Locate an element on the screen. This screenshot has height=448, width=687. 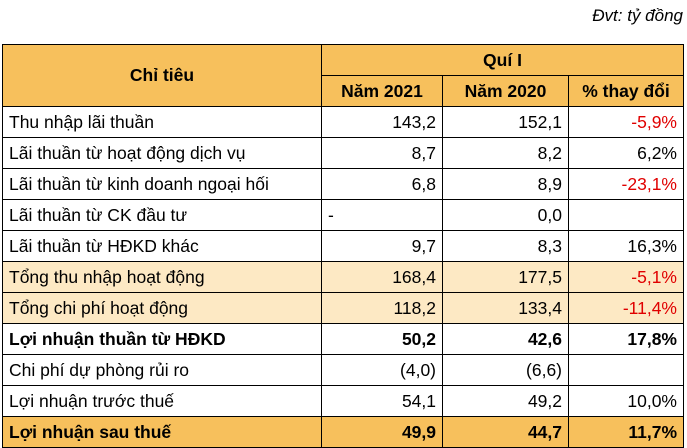
table-row: Lãi thuần từ HĐKD khác 9,7 8,3 16,3% is located at coordinates (343, 246).